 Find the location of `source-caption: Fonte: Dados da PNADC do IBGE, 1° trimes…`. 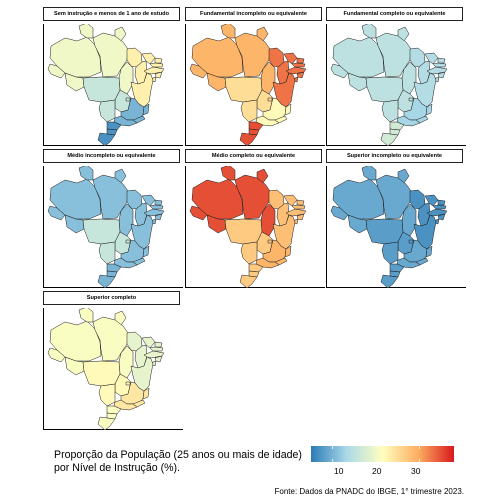

source-caption: Fonte: Dados da PNADC do IBGE, 1° trimes… is located at coordinates (369, 491).